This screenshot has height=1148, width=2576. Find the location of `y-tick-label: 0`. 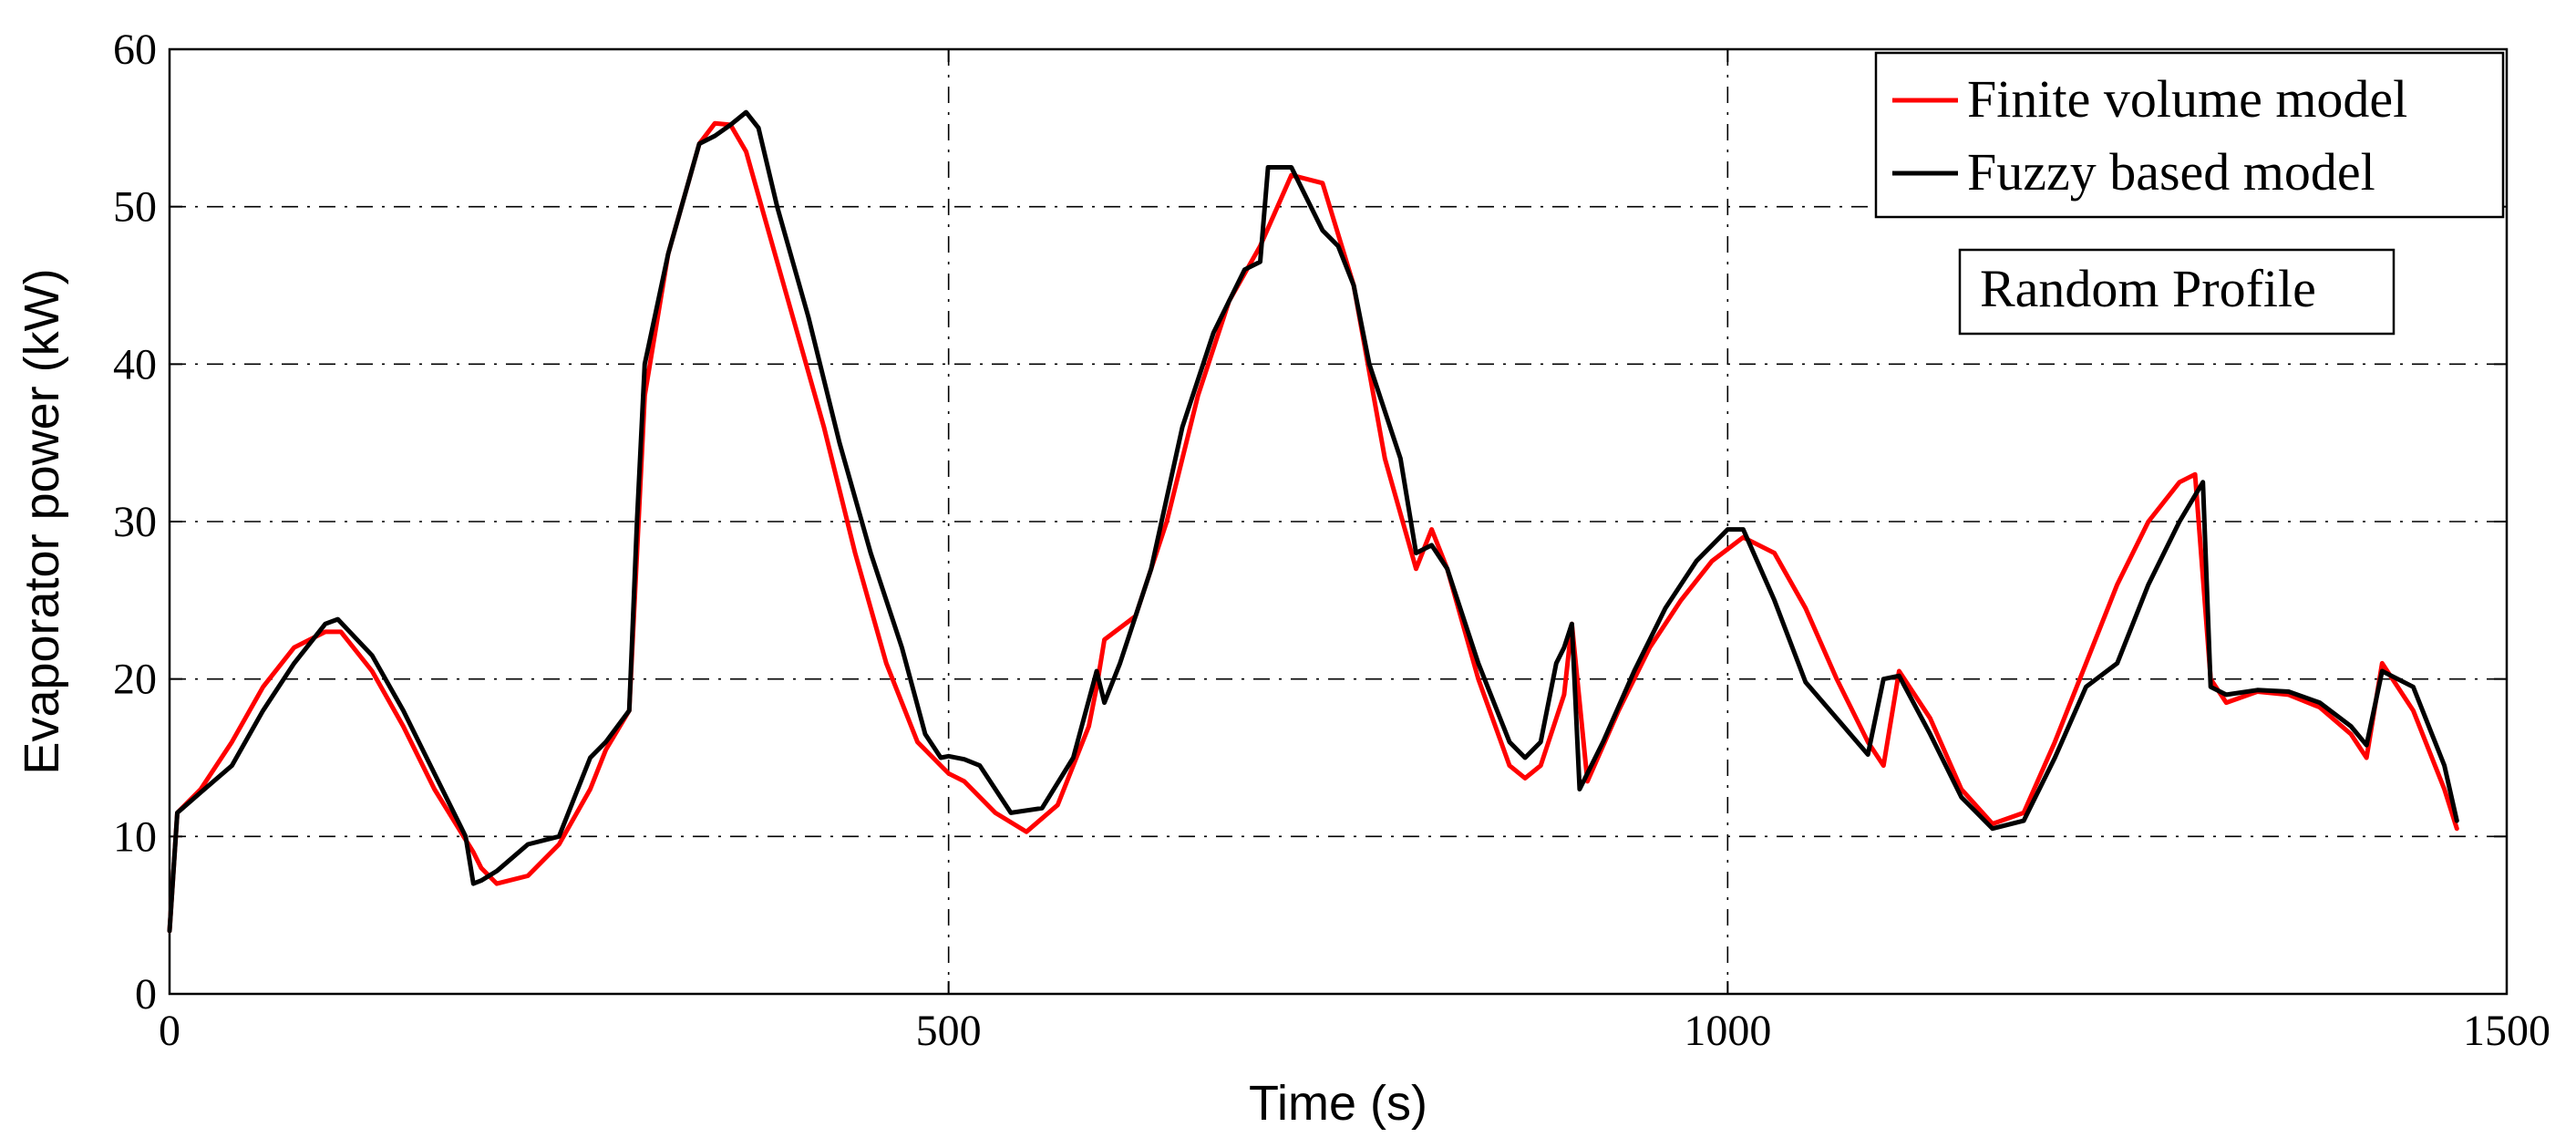

y-tick-label: 0 is located at coordinates (146, 994).